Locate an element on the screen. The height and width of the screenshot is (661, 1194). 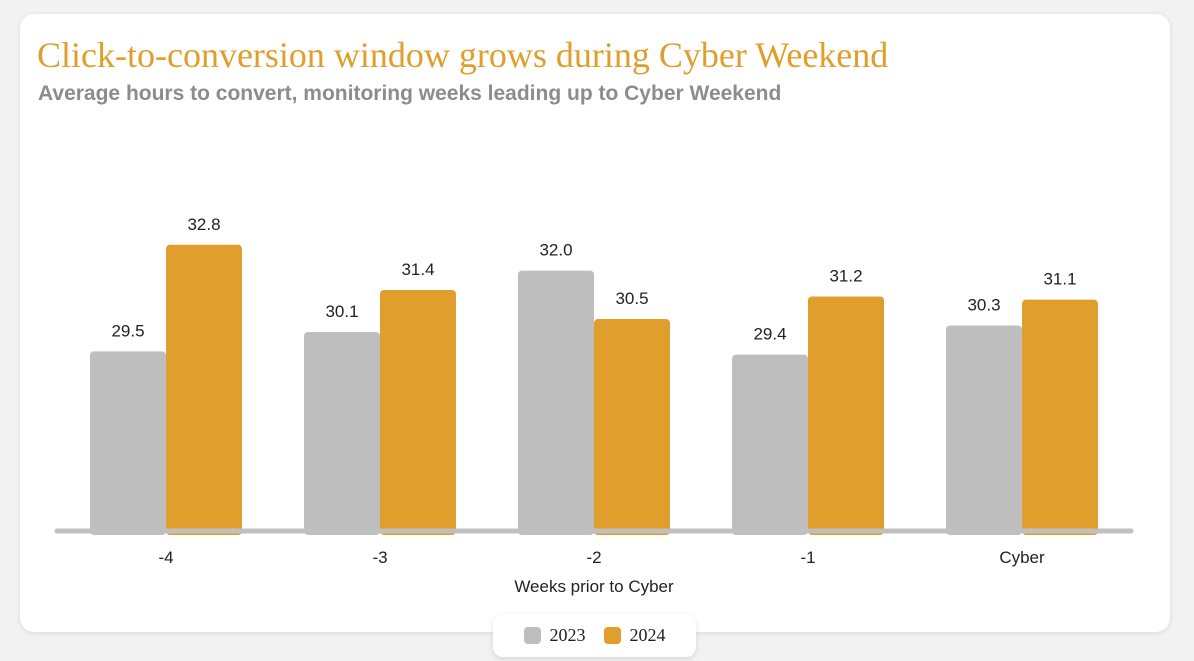
bar-2023--4 is located at coordinates (128, 443).